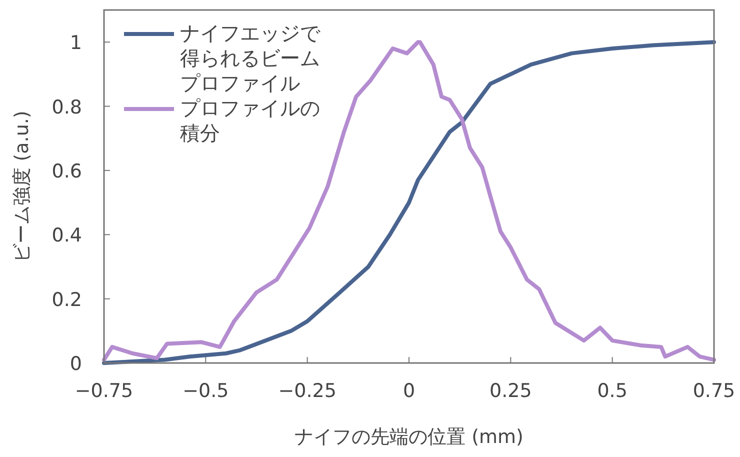 The width and height of the screenshot is (740, 457). What do you see at coordinates (250, 120) in the screenshot?
I see `legend-label: プロファイルの積分` at bounding box center [250, 120].